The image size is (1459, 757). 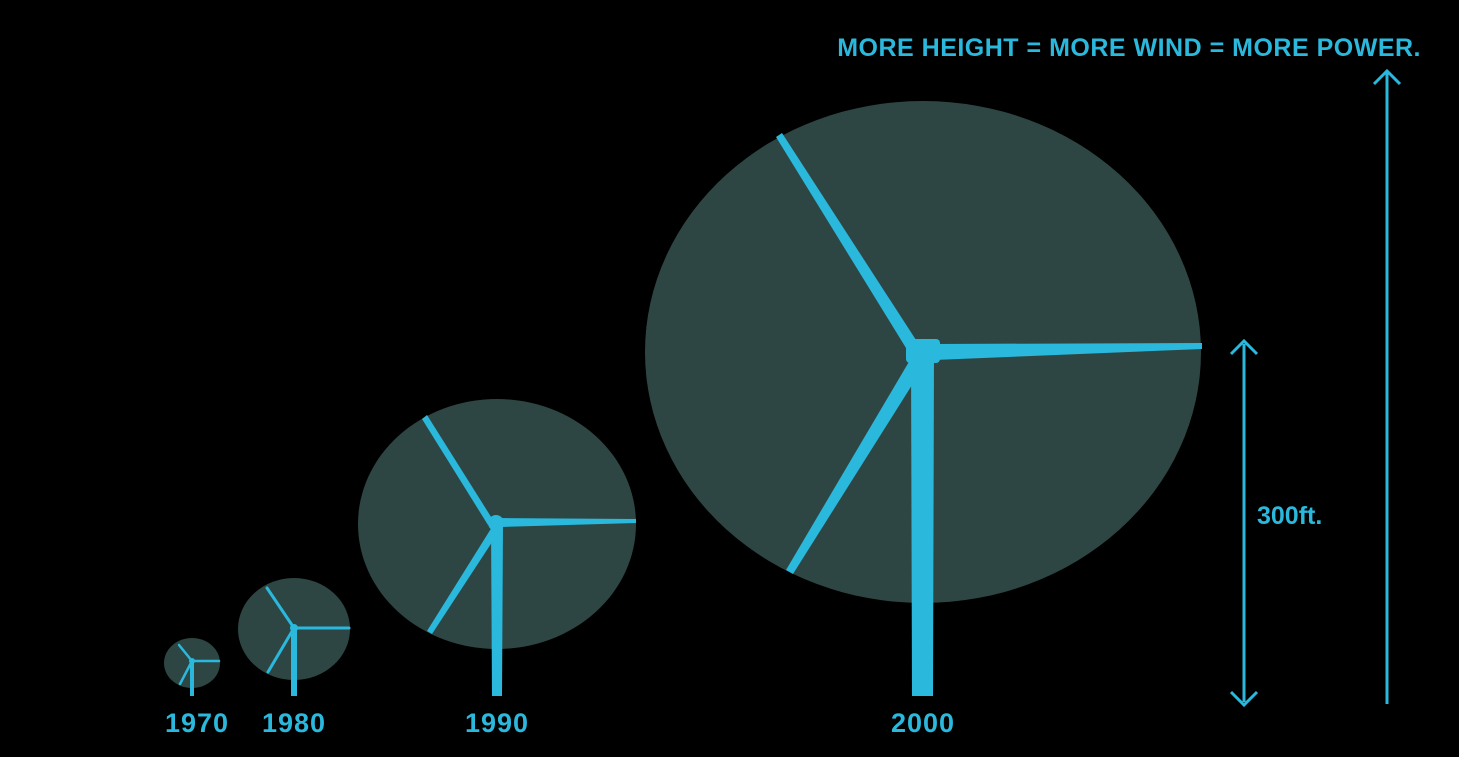 I want to click on nacelle, so click(x=923, y=351).